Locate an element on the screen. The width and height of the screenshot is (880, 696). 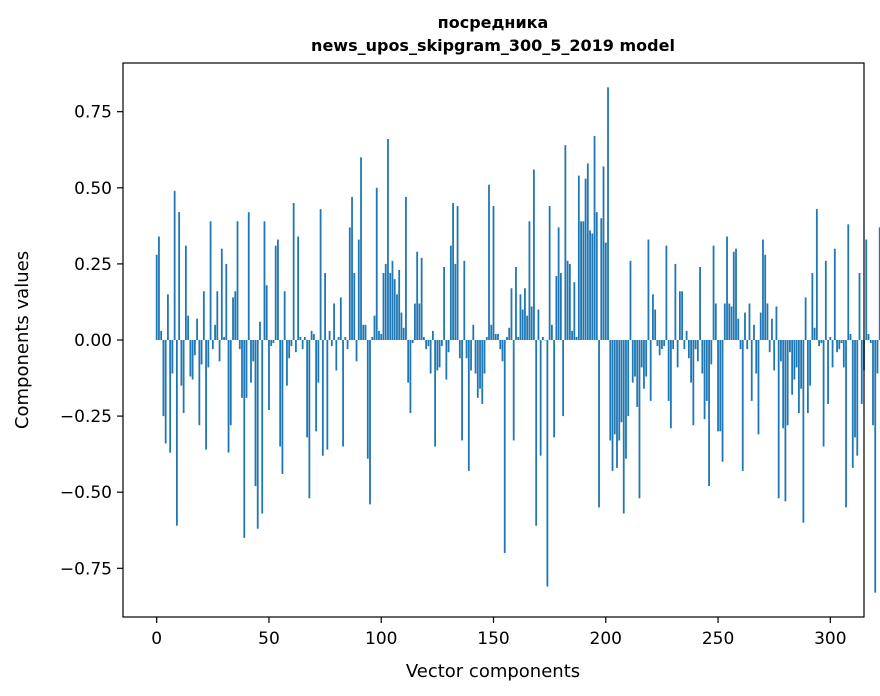
y-tick-label-3: 0.00 is located at coordinates (93, 341).